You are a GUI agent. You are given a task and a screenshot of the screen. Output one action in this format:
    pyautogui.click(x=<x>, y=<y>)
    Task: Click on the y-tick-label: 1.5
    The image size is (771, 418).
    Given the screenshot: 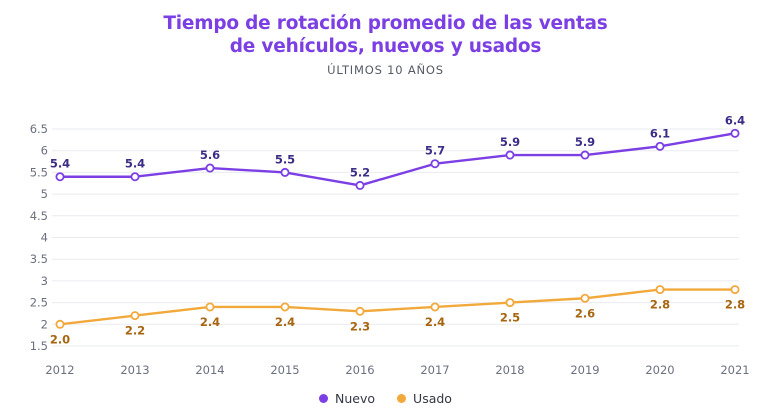 What is the action you would take?
    pyautogui.click(x=39, y=346)
    